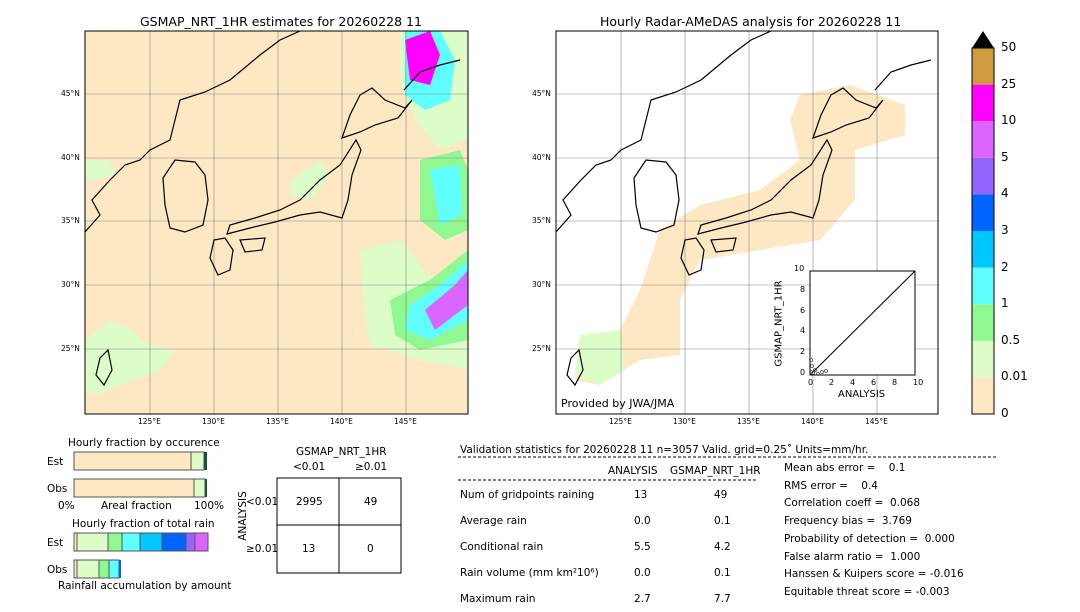 The image size is (1080, 612). Describe the element at coordinates (1005, 266) in the screenshot. I see `colorbar-label: 2` at that location.